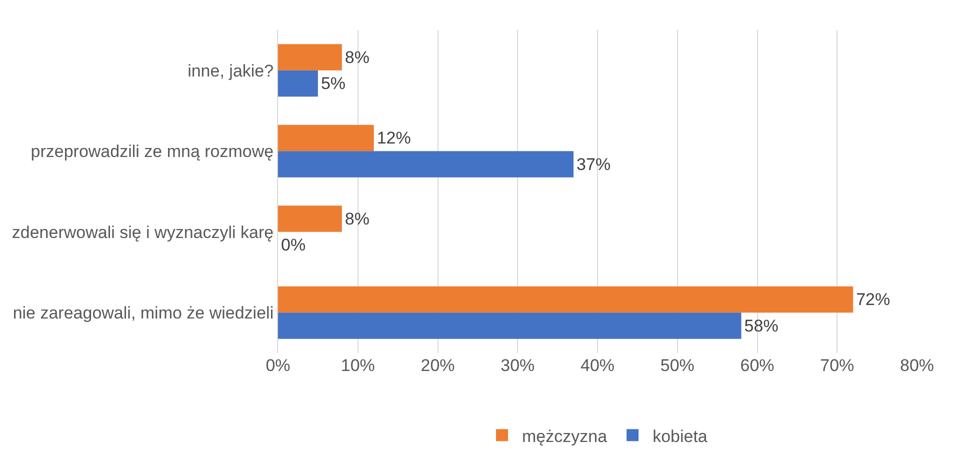  What do you see at coordinates (597, 365) in the screenshot?
I see `x-tick-label: 40%` at bounding box center [597, 365].